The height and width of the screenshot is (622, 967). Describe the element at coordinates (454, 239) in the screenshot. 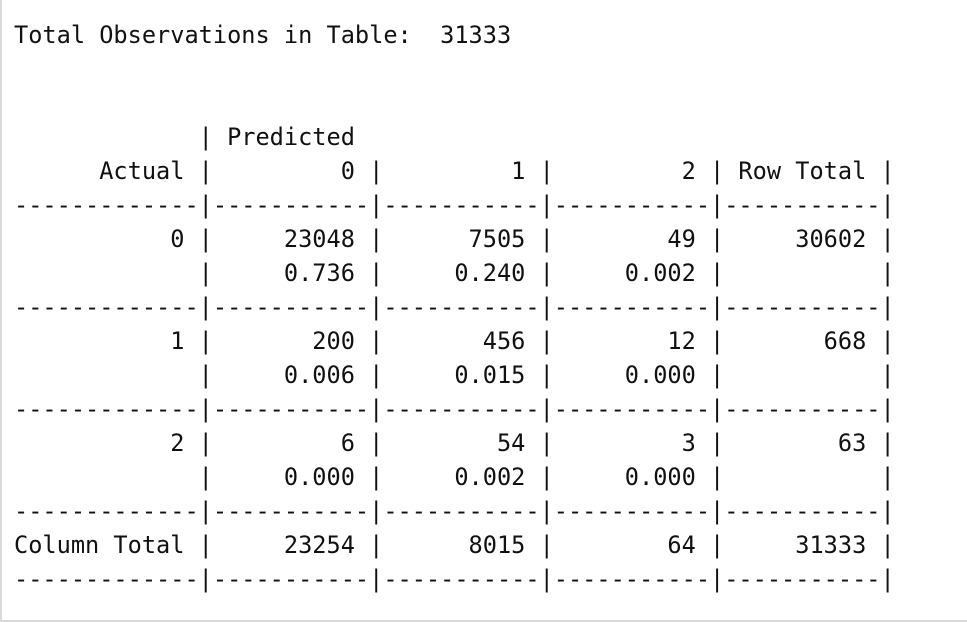

I see `table-row-actual-0-counts: 0 | 23048 | 7505 | 49 | 30602 |` at that location.